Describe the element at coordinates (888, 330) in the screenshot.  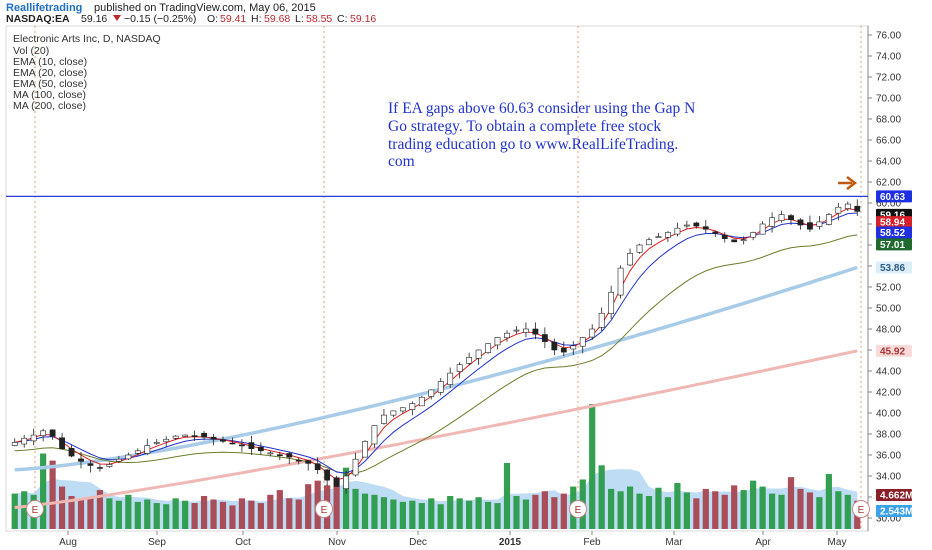
I see `y-tick-label: 48.00` at that location.